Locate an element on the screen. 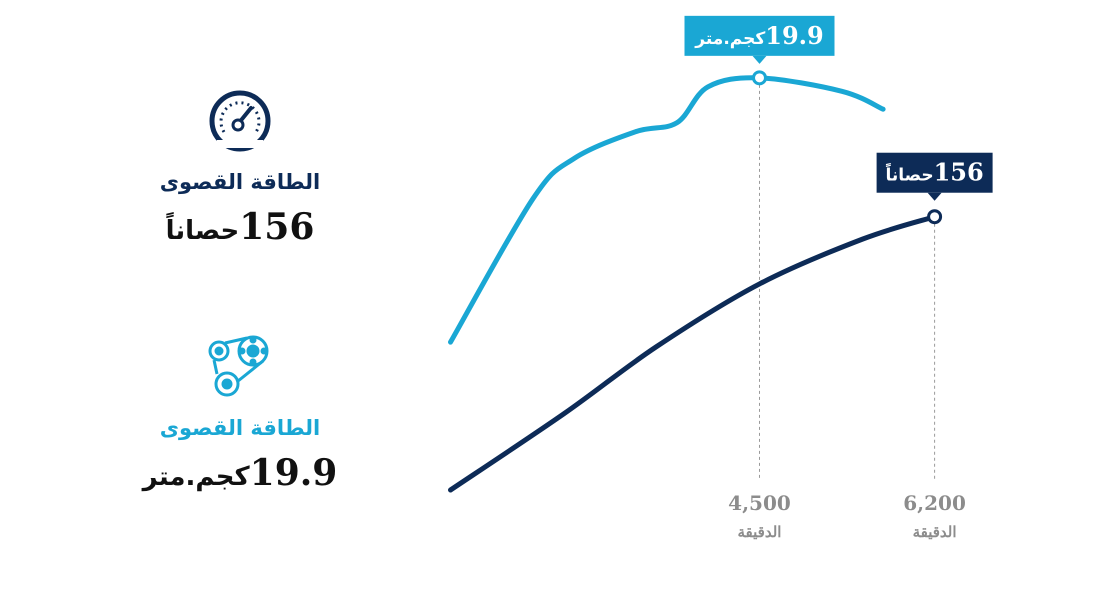 Image resolution: width=1120 pixels, height=600 pixels. torque-stat: الطاقة القصوى 19.9كجم.متر is located at coordinates (240, 414).